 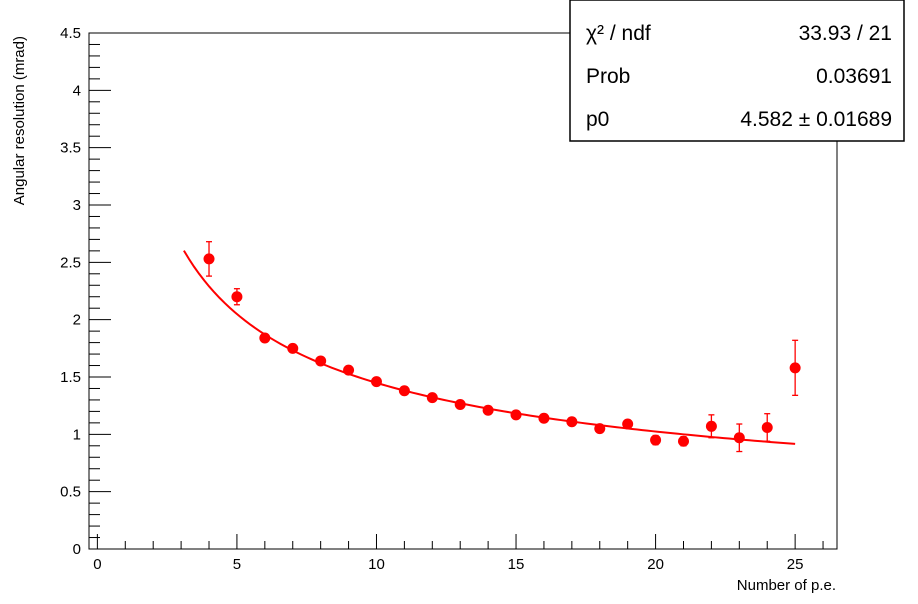 I want to click on stats-value-prob: 0.03691, so click(x=854, y=76).